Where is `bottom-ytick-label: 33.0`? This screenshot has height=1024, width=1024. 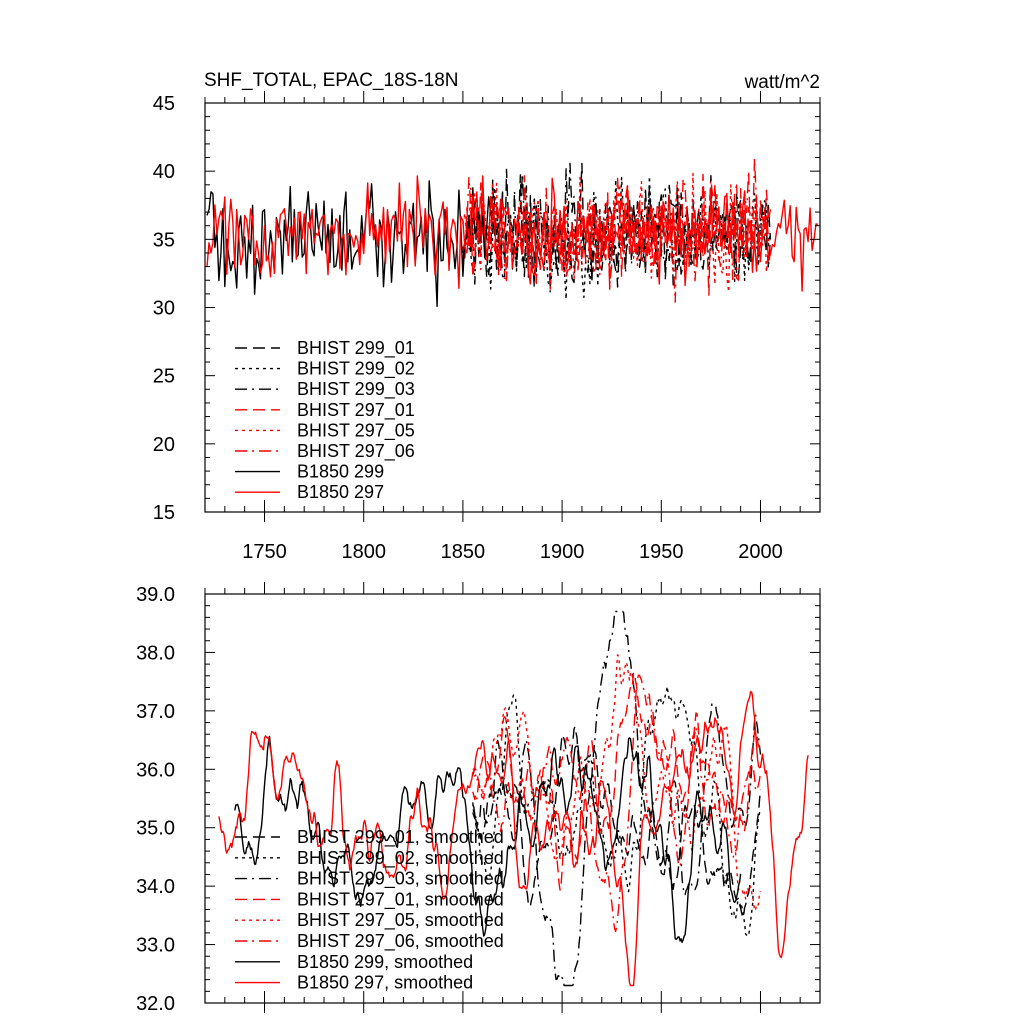
bottom-ytick-label: 33.0 is located at coordinates (155, 946).